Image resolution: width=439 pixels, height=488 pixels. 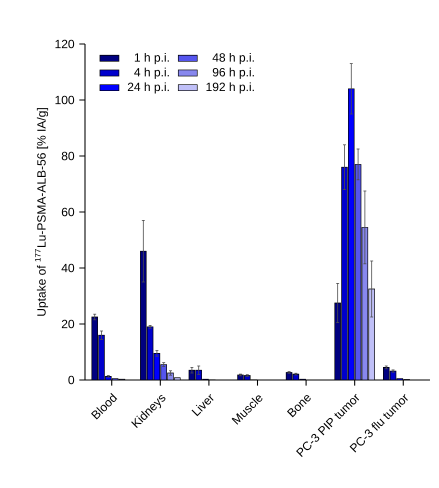 What do you see at coordinates (71, 380) in the screenshot?
I see `y-tick-label: 0` at bounding box center [71, 380].